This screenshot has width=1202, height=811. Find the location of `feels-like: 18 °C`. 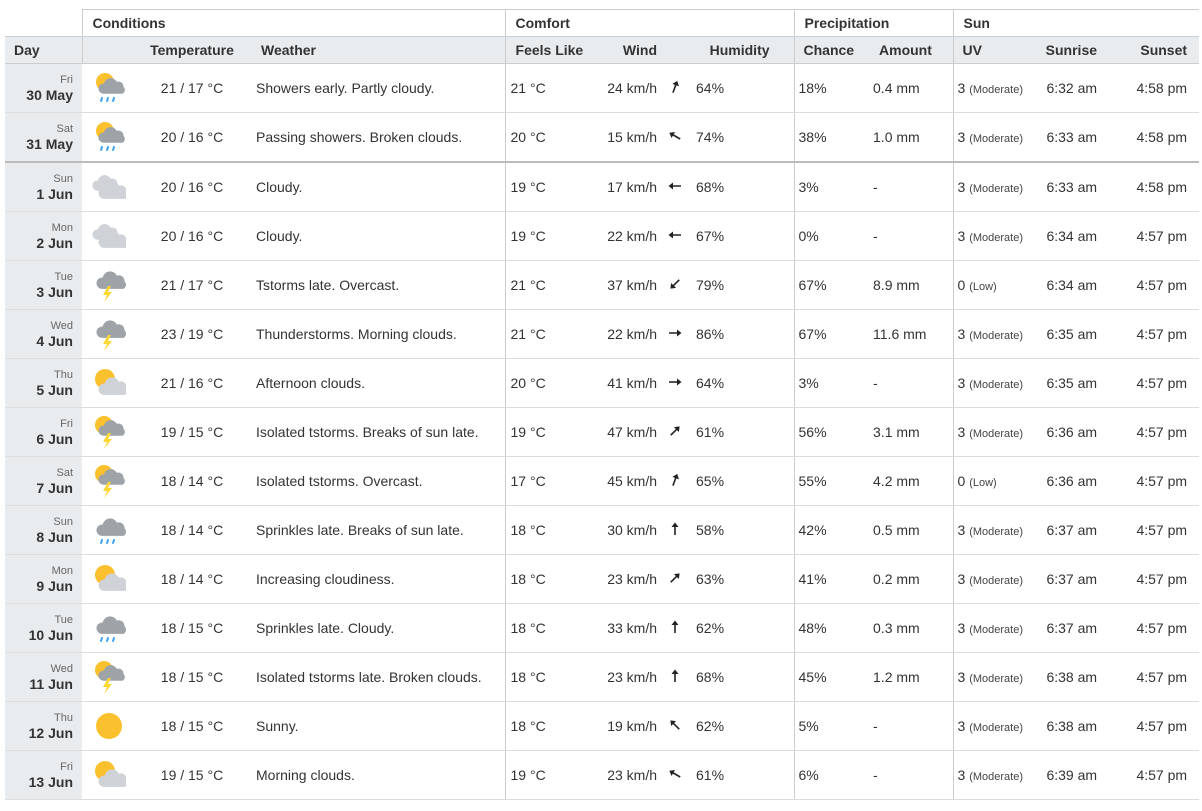

feels-like: 18 °C is located at coordinates (555, 726).